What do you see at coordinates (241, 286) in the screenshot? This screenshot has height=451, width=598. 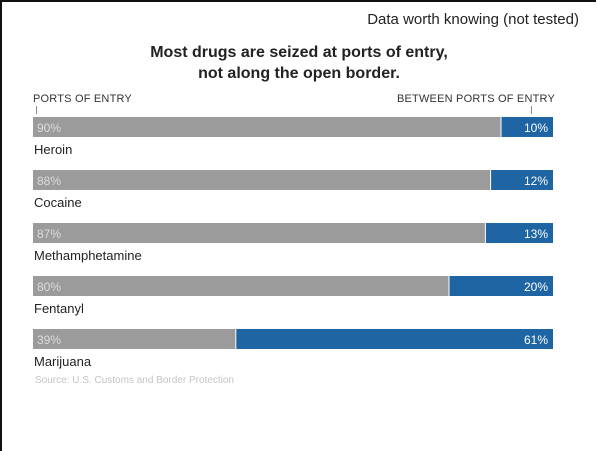 I see `ports-of-entry-bar-fentanyl` at bounding box center [241, 286].